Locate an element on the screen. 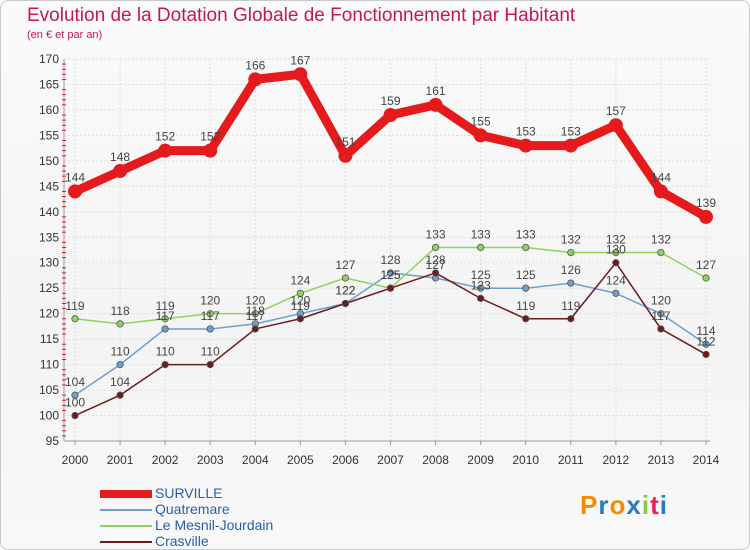 This screenshot has height=550, width=750. y-tick-label: 110 is located at coordinates (49, 365).